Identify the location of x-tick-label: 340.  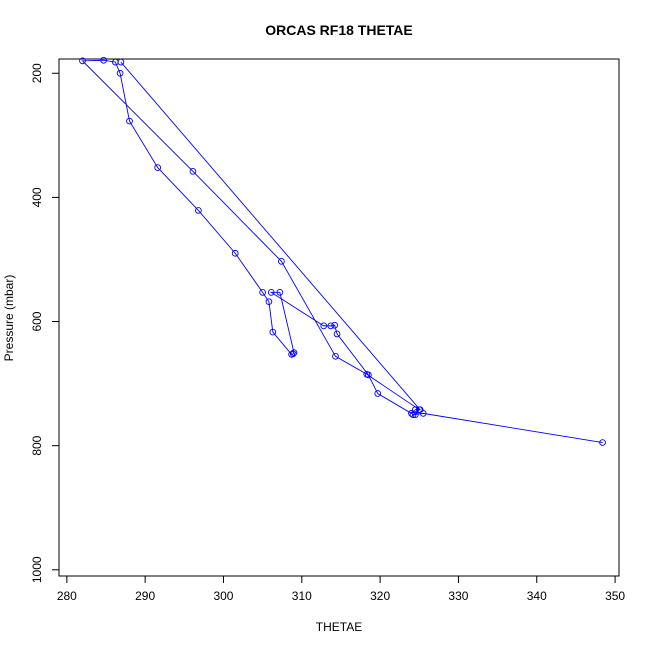
(537, 596).